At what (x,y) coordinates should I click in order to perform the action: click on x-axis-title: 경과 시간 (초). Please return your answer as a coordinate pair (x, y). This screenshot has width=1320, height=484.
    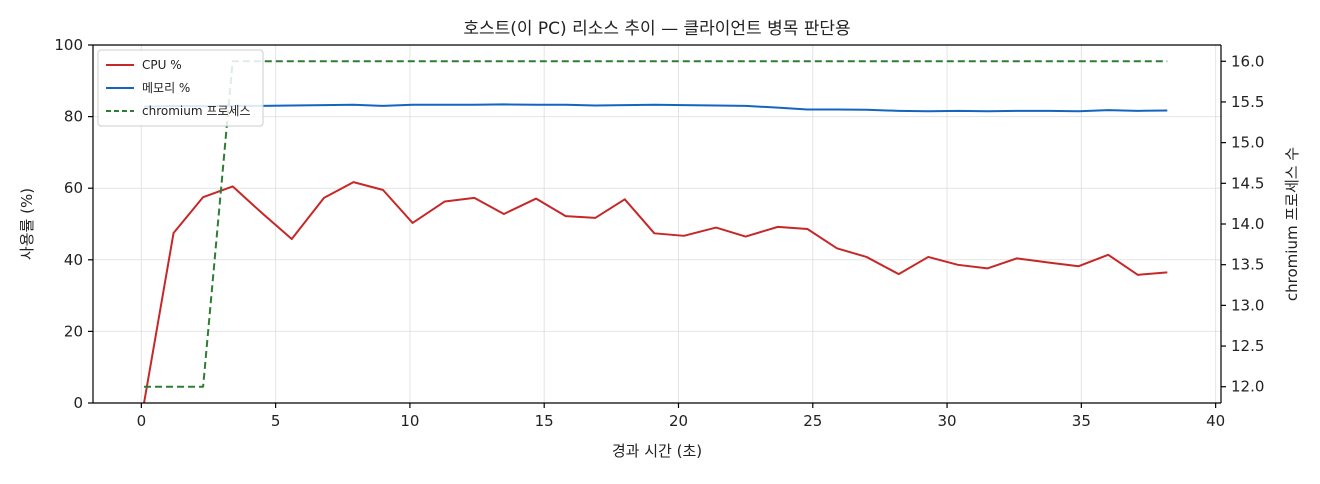
    Looking at the image, I should click on (657, 451).